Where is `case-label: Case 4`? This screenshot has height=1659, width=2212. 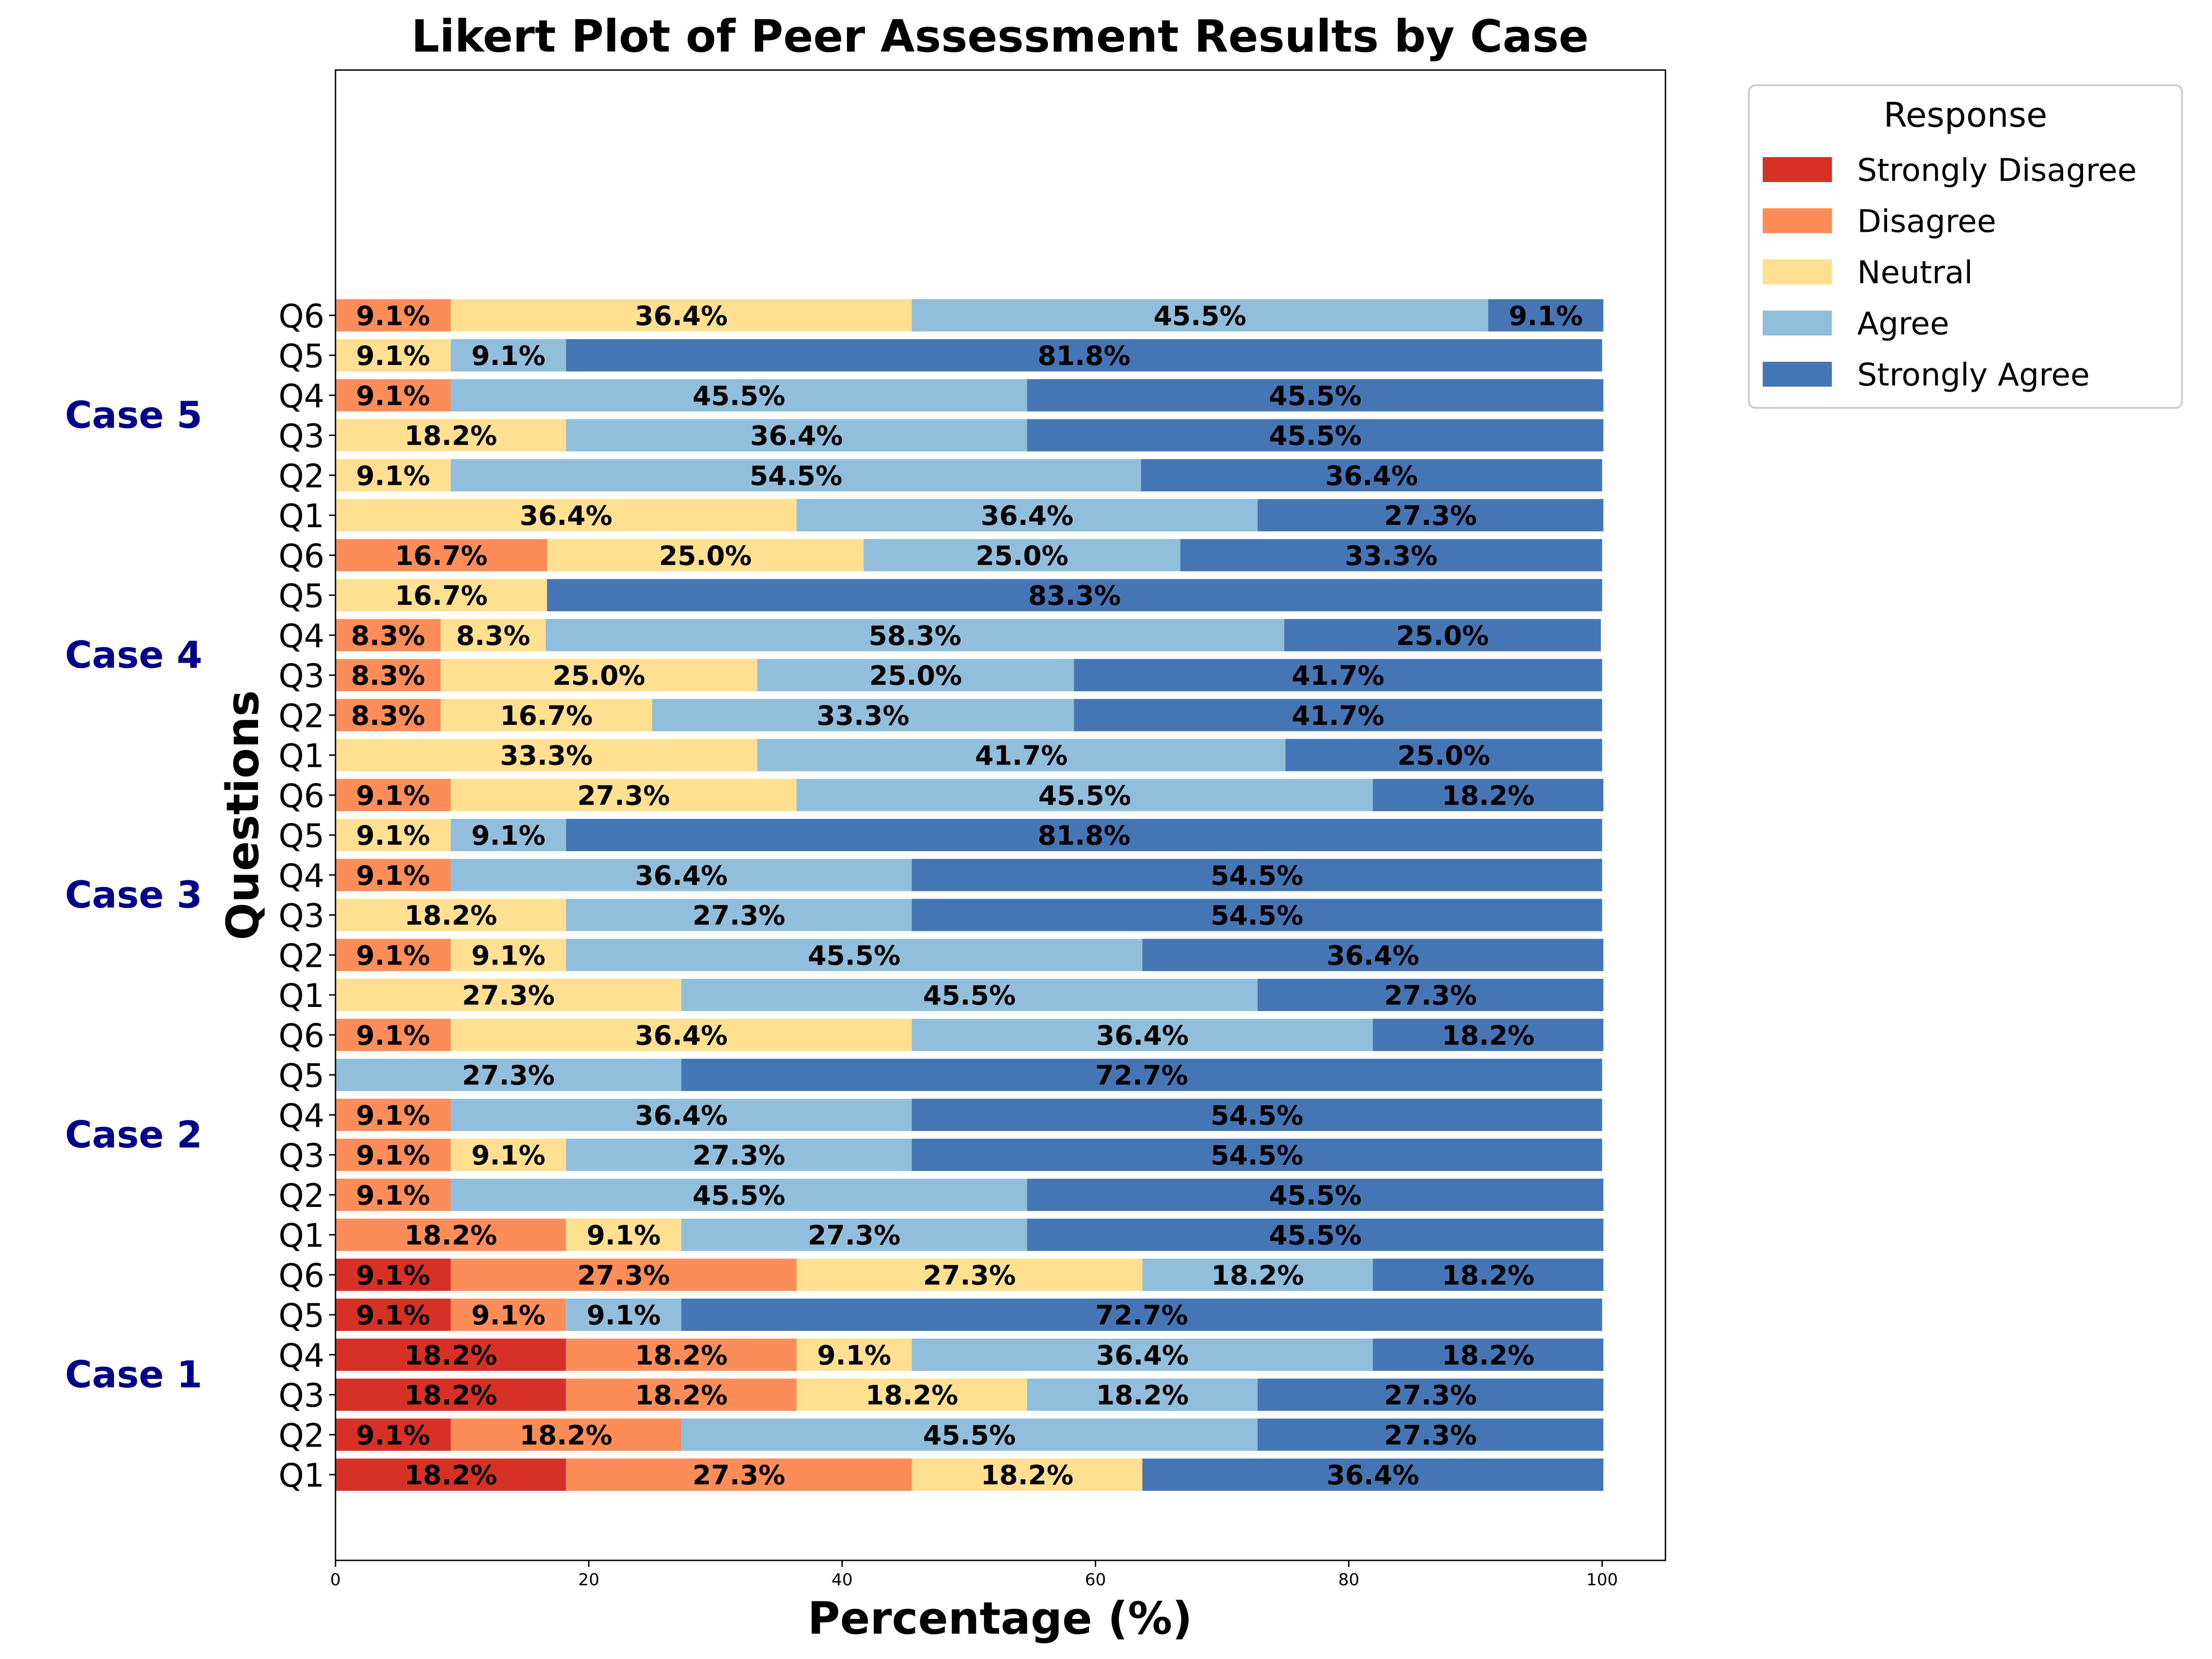 case-label: Case 4 is located at coordinates (133, 655).